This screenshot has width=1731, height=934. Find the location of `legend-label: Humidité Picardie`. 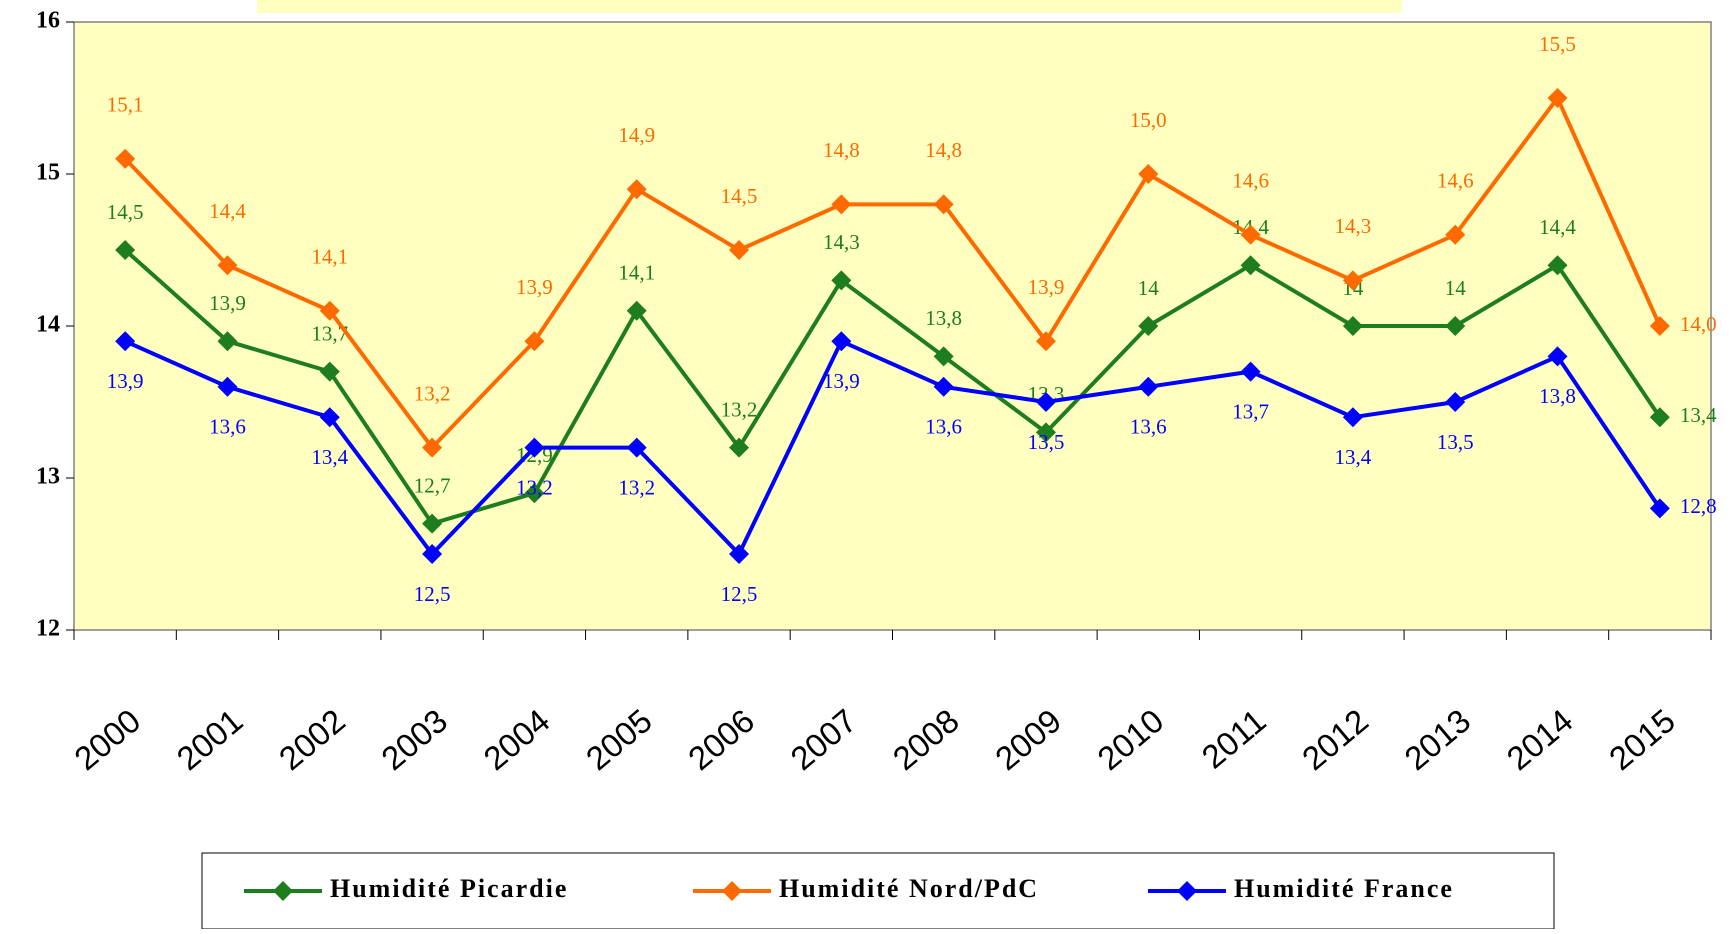

legend-label: Humidité Picardie is located at coordinates (449, 888).